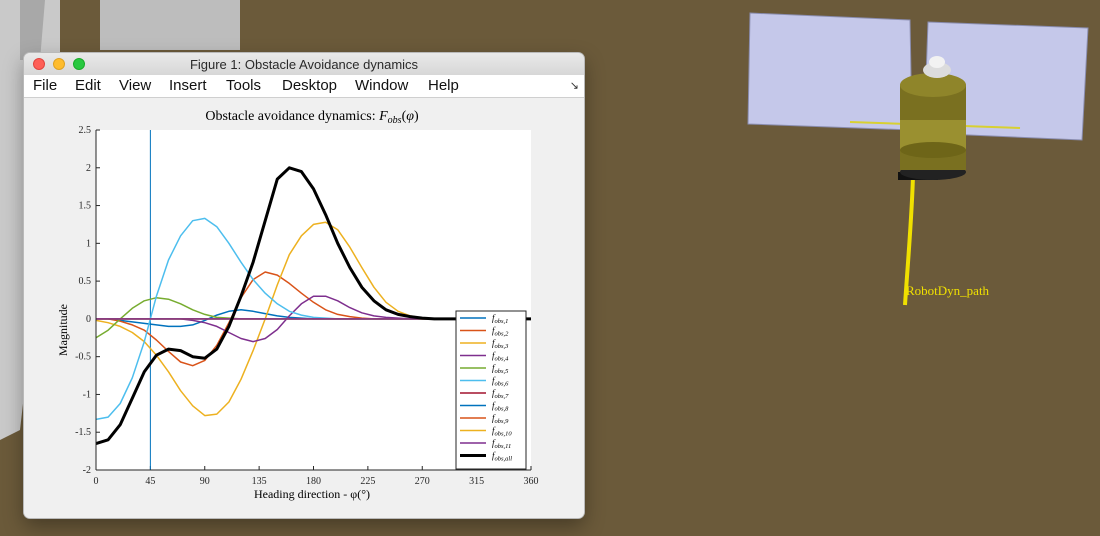 The image size is (1100, 536). Describe the element at coordinates (500, 369) in the screenshot. I see `legend-entry: fobs,5` at that location.